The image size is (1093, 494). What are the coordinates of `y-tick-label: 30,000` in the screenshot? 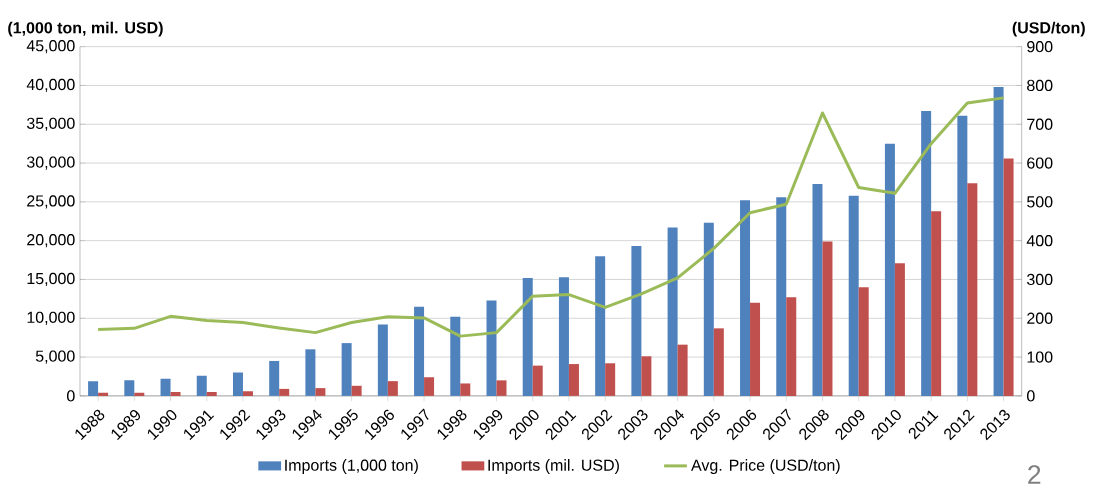 It's located at (50, 163).